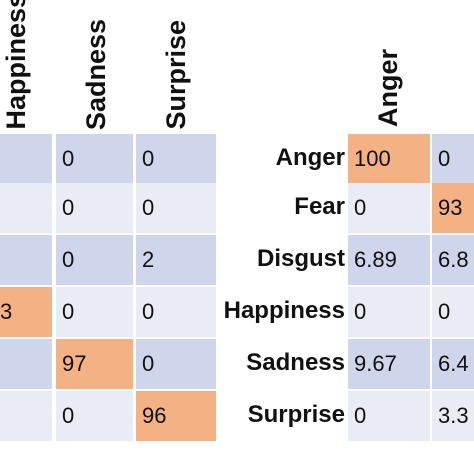 The height and width of the screenshot is (474, 474). Describe the element at coordinates (295, 362) in the screenshot. I see `row-label-sadness: Sadness` at that location.